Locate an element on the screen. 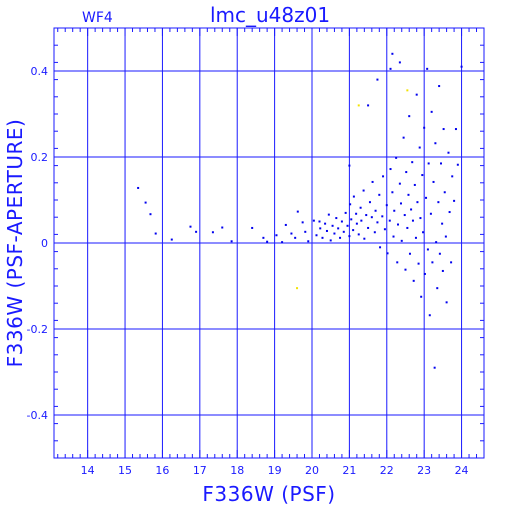 This screenshot has width=512, height=512. x-tick-label: 24 is located at coordinates (462, 470).